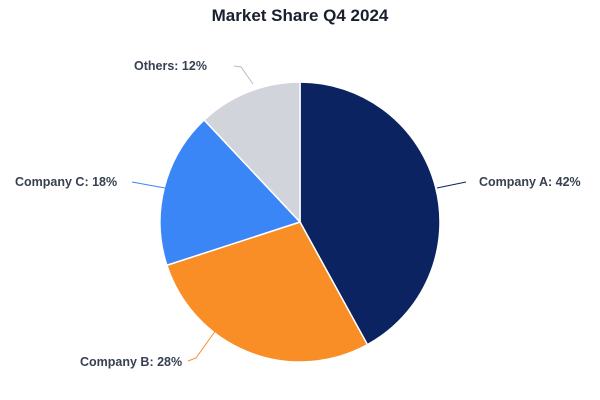 This screenshot has width=600, height=400. What do you see at coordinates (300, 15) in the screenshot?
I see `chart-title: Market Share Q4 2024` at bounding box center [300, 15].